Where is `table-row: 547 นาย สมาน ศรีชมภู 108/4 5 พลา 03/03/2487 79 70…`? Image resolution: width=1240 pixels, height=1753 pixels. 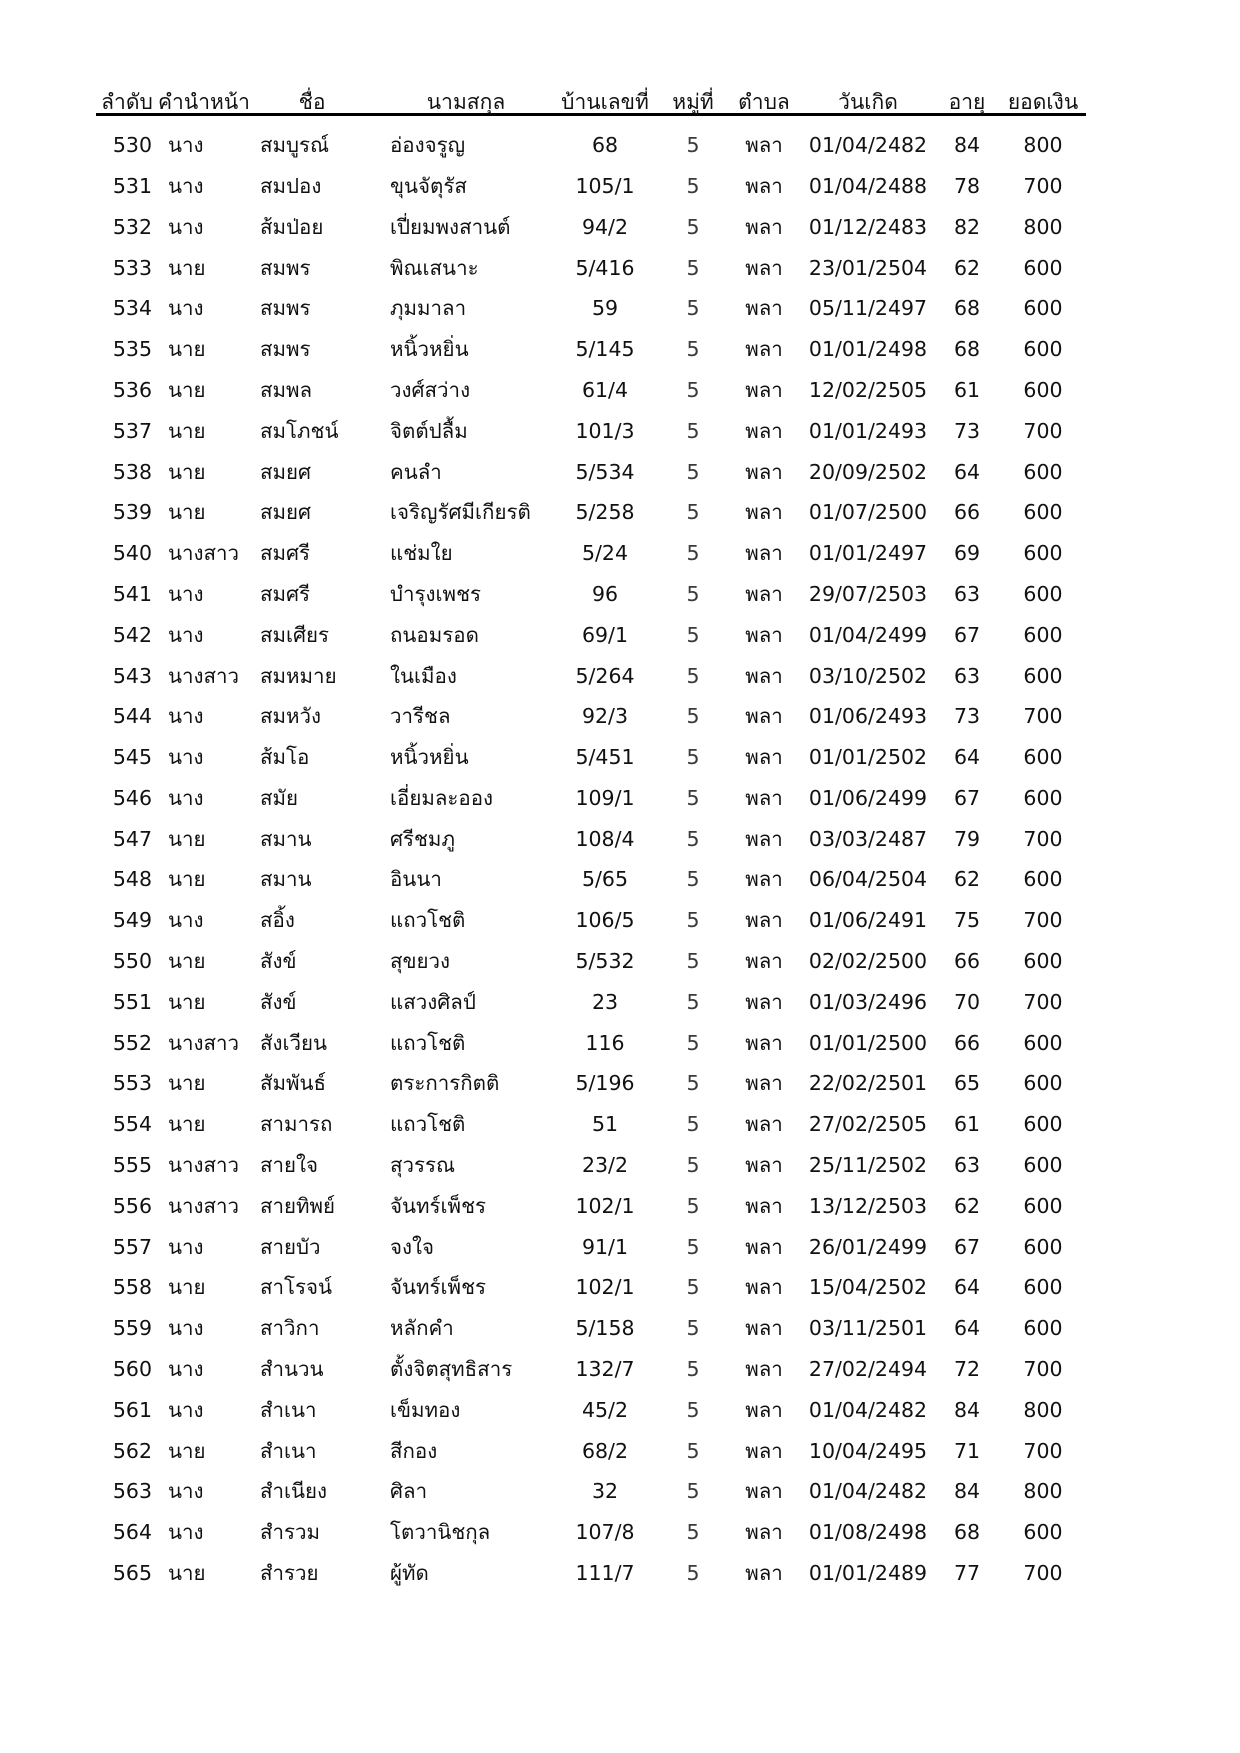 table-row: 547 นาย สมาน ศรีชมภู 108/4 5 พลา 03/03/2487 79 70… is located at coordinates (591, 839).